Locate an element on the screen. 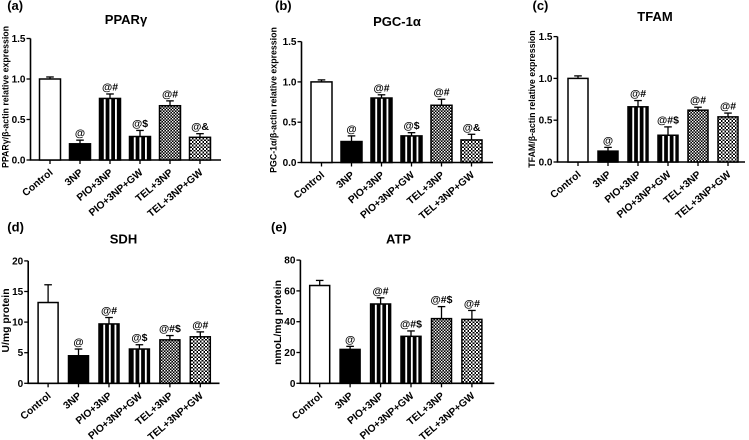  svg-text: nmoL/mg protein is located at coordinates (278, 322).